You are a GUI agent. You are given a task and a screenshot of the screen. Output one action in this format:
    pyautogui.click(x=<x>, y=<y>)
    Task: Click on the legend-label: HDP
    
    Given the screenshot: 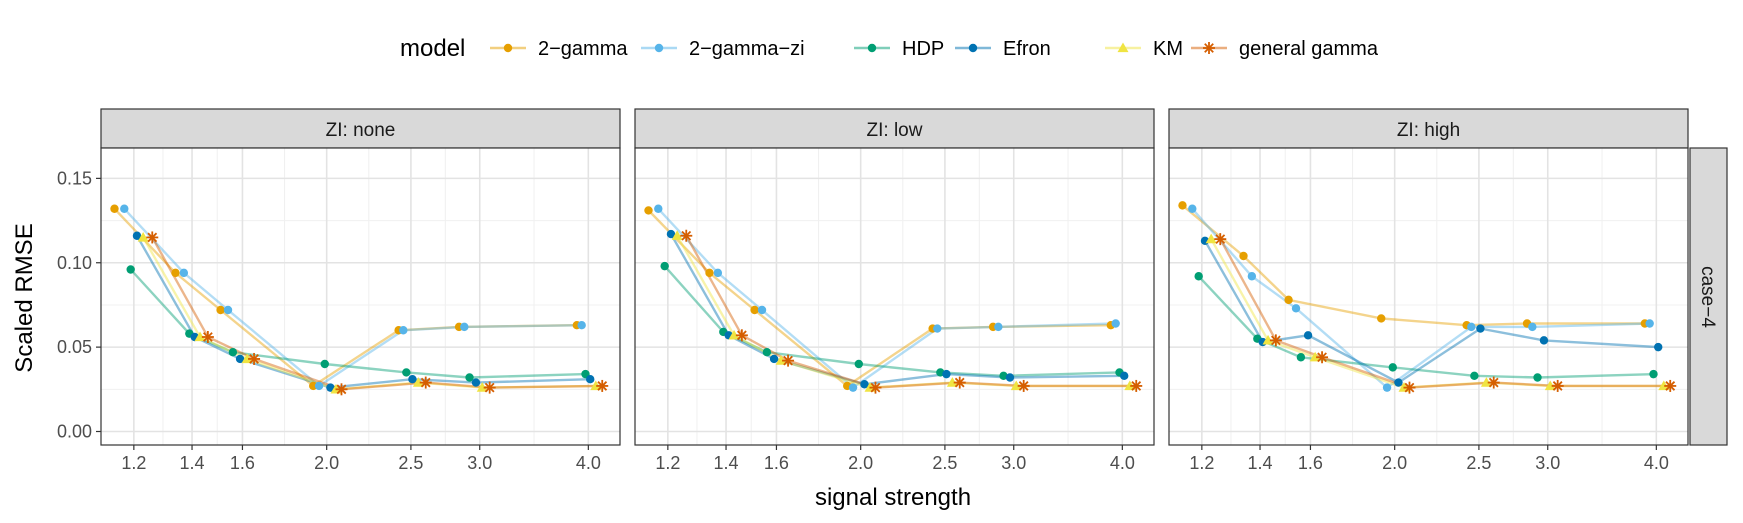 What is the action you would take?
    pyautogui.click(x=923, y=49)
    